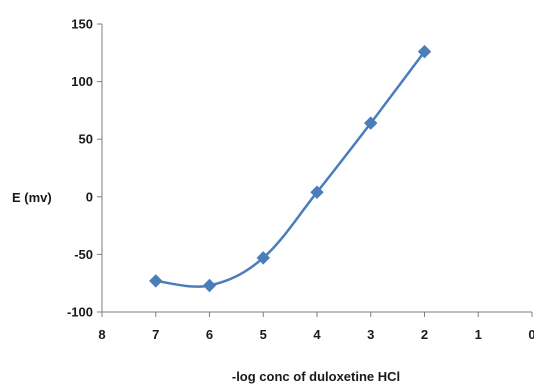  What do you see at coordinates (82, 24) in the screenshot?
I see `y-tick-label: 150` at bounding box center [82, 24].